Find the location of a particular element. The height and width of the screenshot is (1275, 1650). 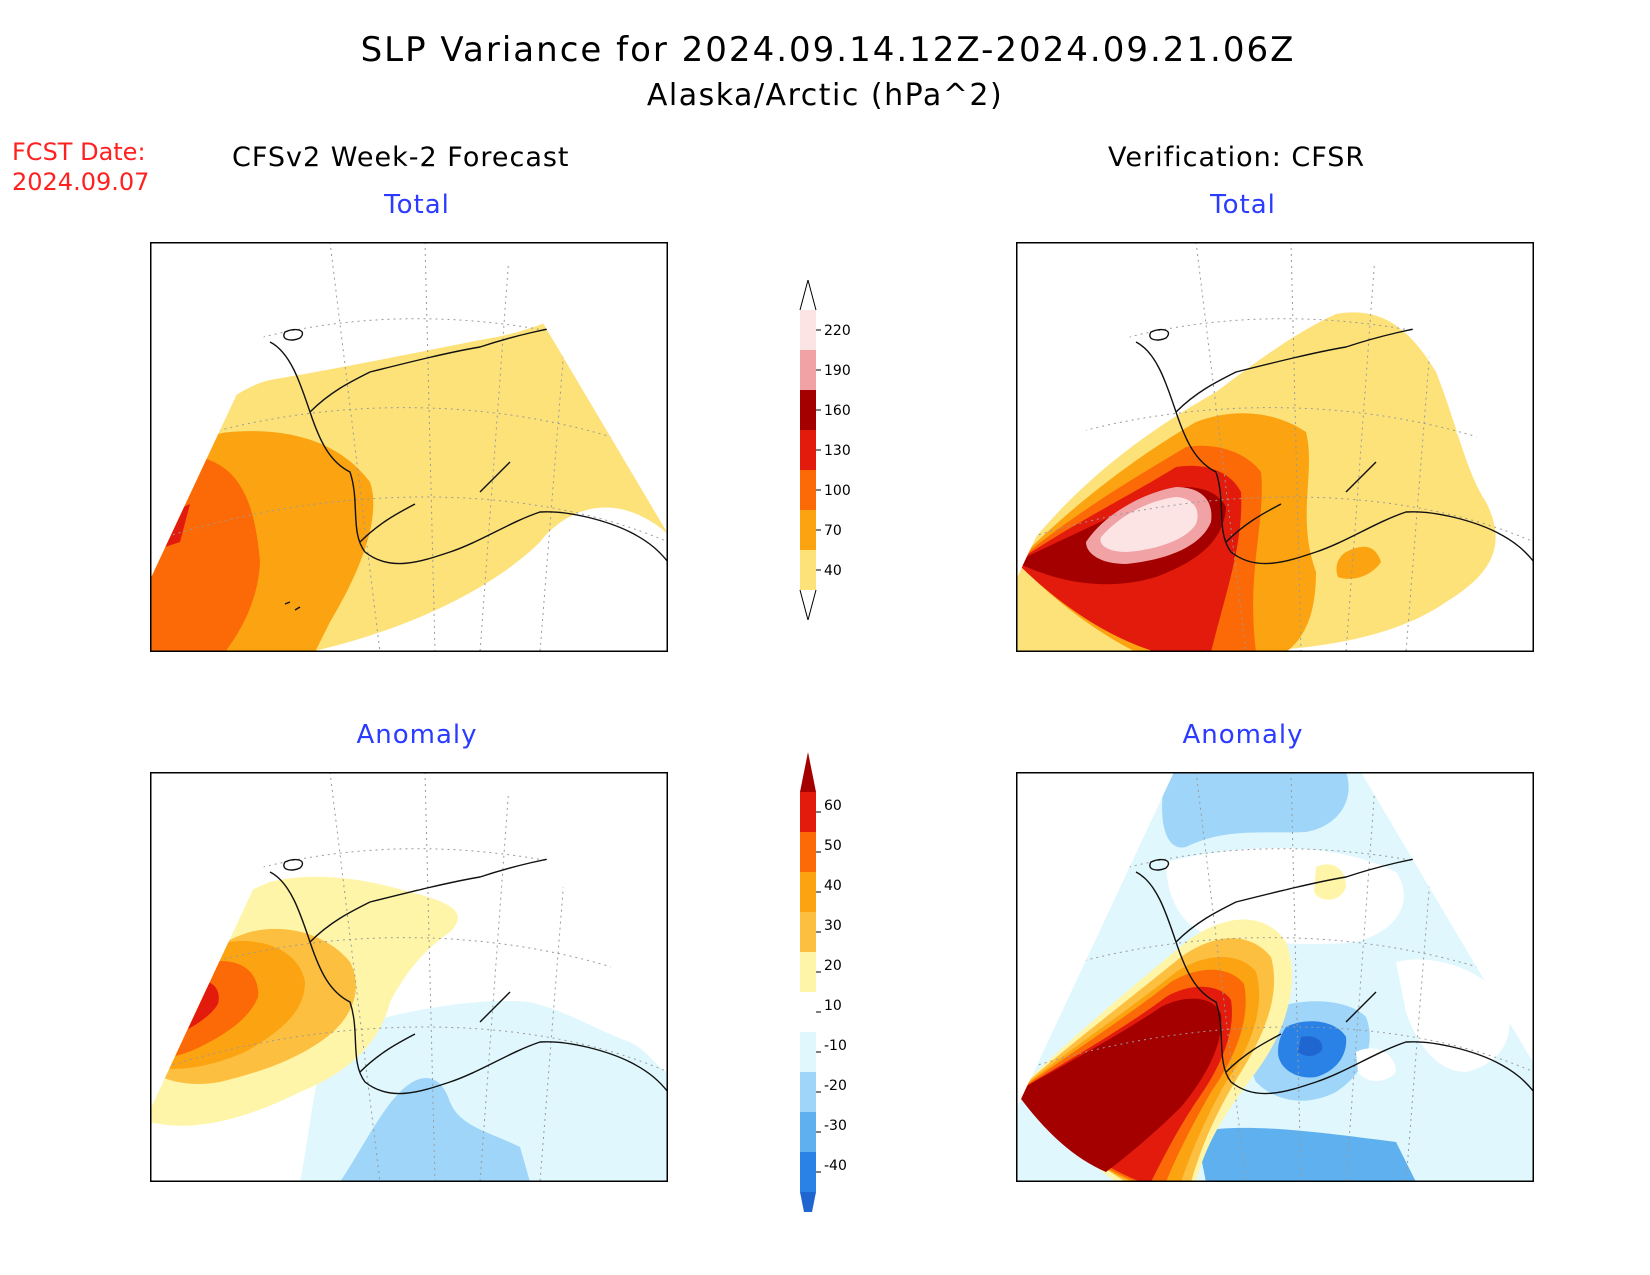

colorbar-triangle-top is located at coordinates (808, 772).